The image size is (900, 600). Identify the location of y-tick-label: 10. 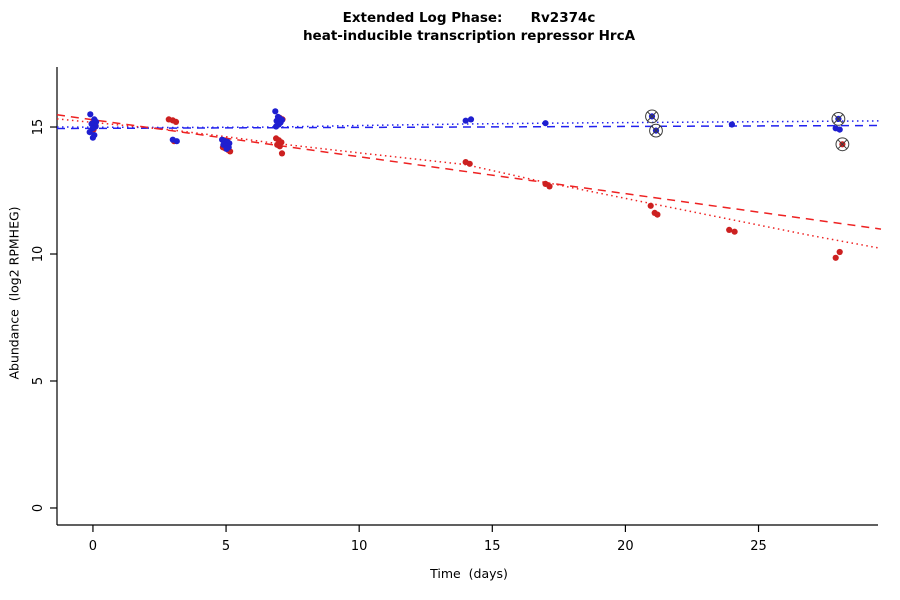
(38, 254).